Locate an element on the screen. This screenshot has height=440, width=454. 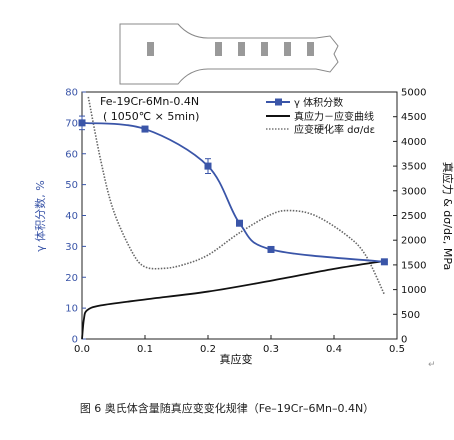
y-right-tick-label: 2000 is located at coordinates (413, 241).